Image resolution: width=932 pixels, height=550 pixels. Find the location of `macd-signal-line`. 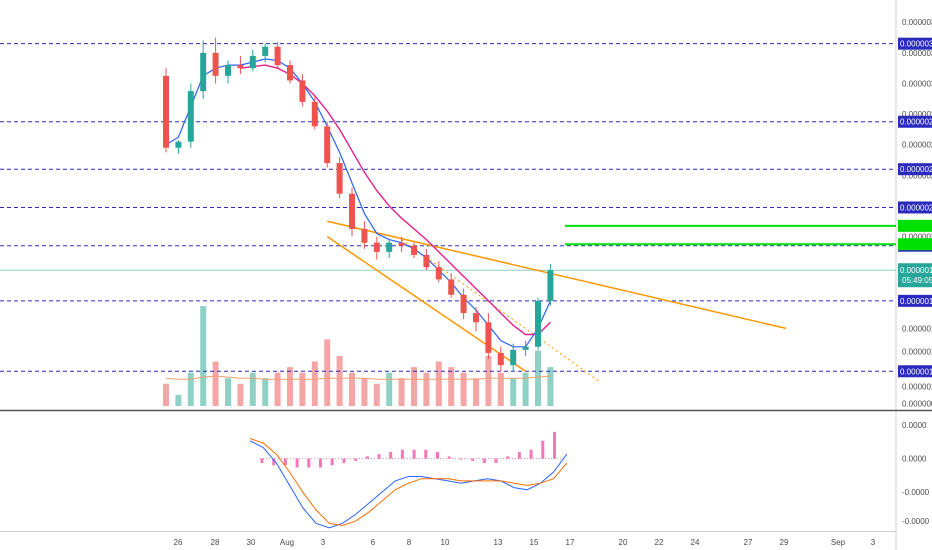

macd-signal-line is located at coordinates (408, 482).